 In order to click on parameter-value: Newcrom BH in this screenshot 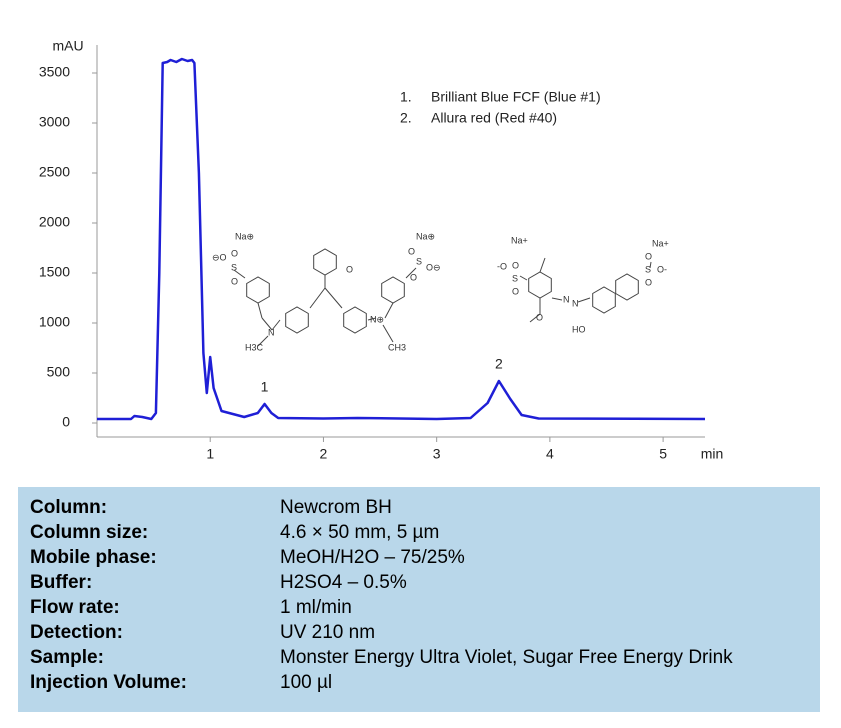, I will do `click(336, 507)`.